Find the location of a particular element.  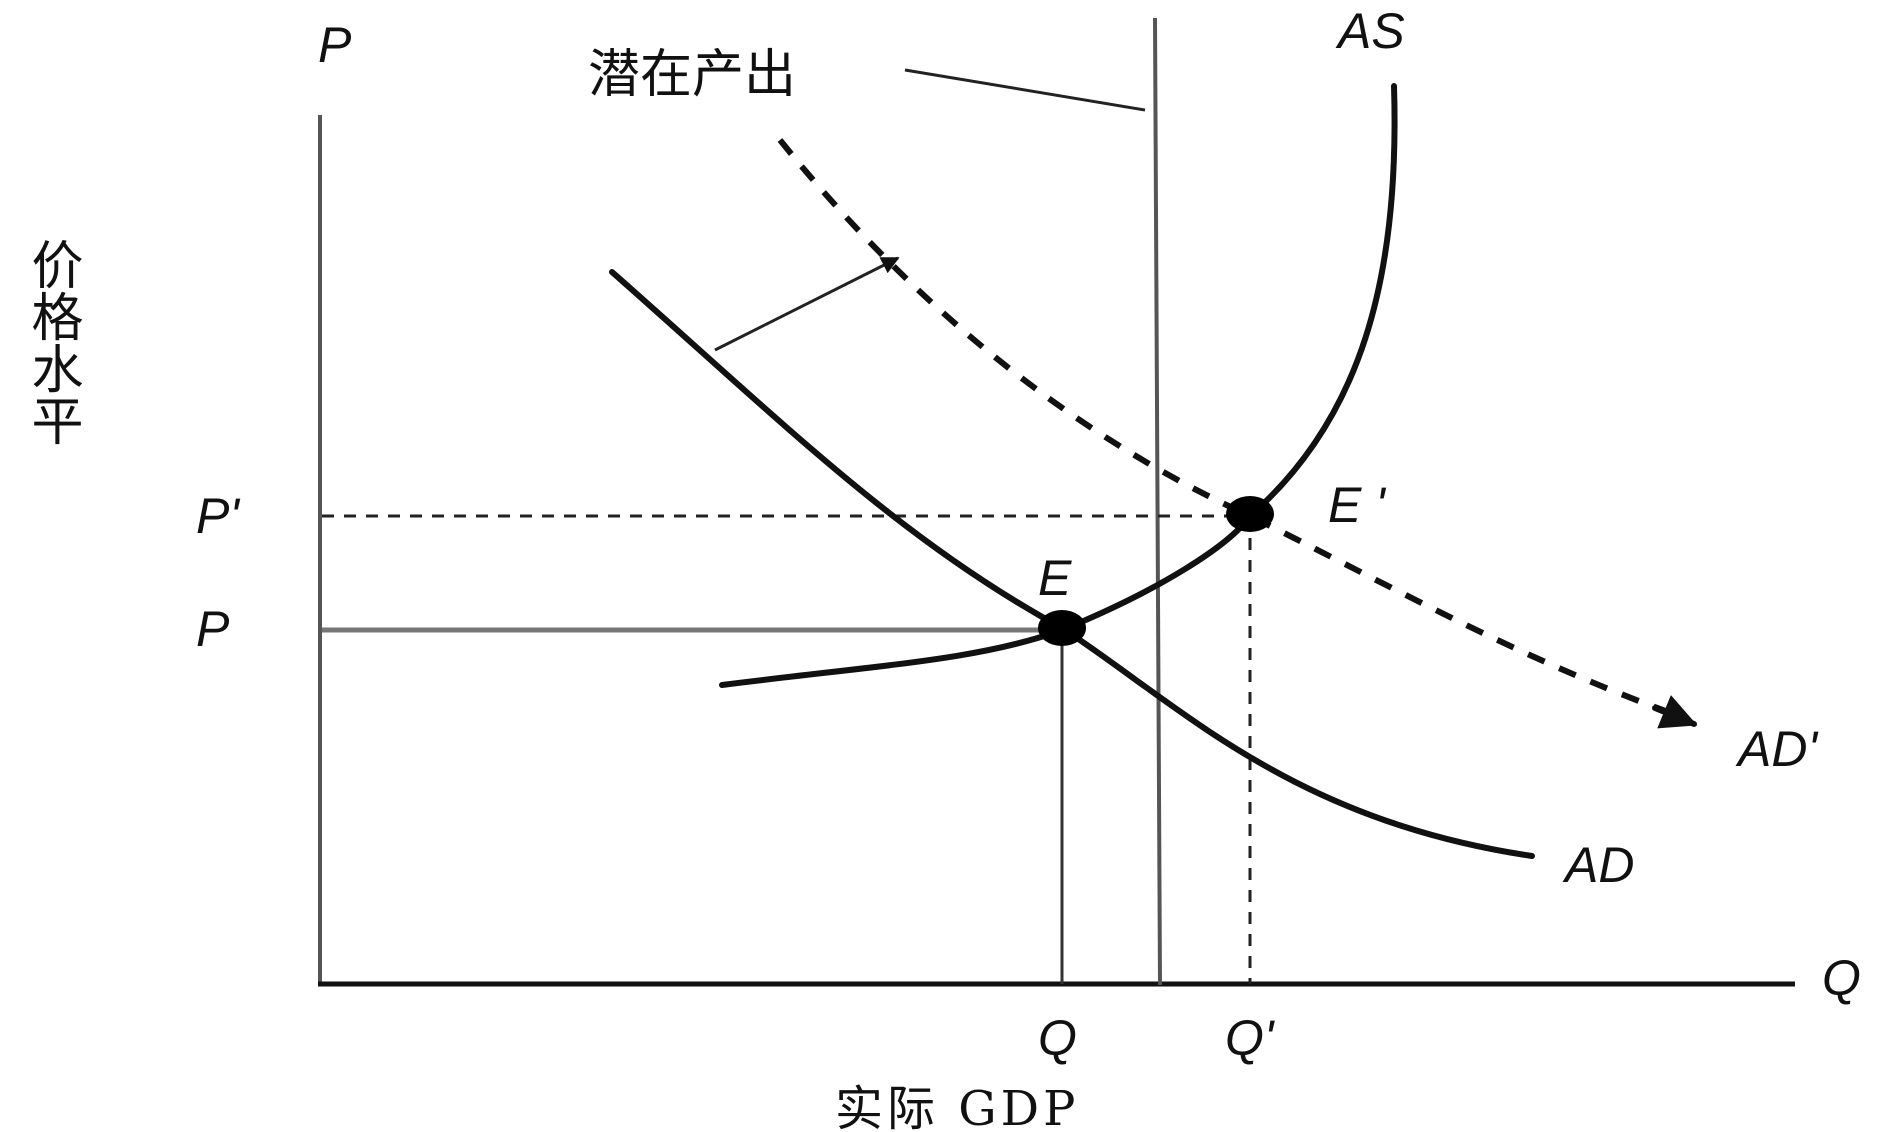

x-axis-title: 实际 GDP is located at coordinates (957, 1106).